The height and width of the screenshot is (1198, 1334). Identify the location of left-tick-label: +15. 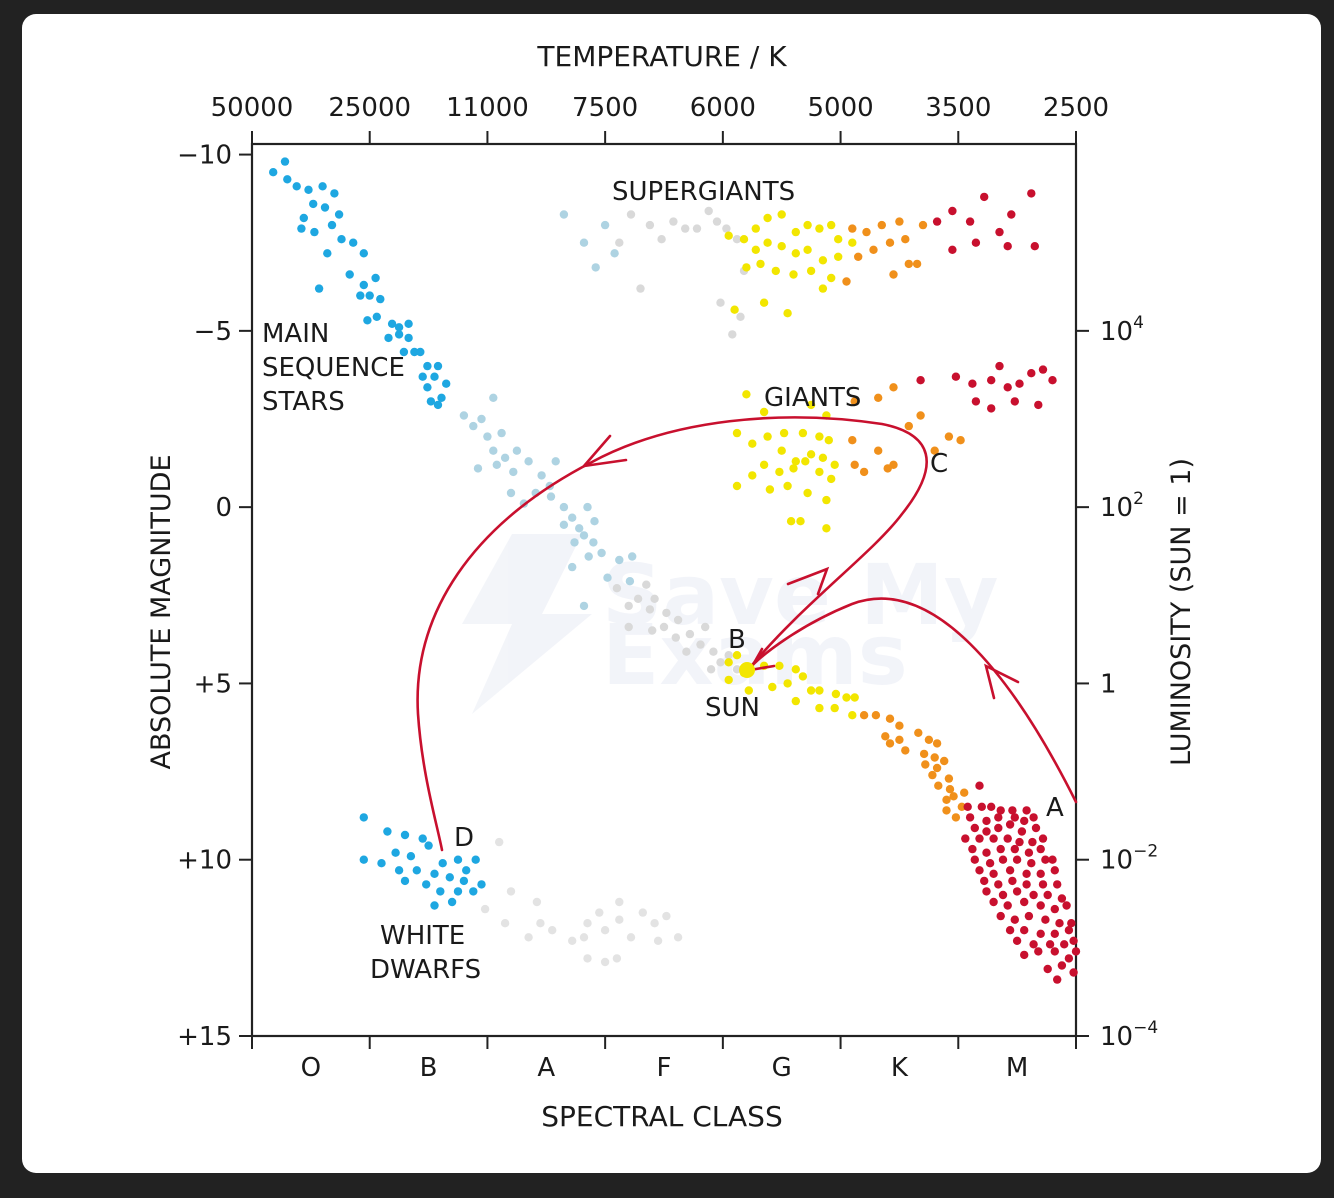
(204, 1037).